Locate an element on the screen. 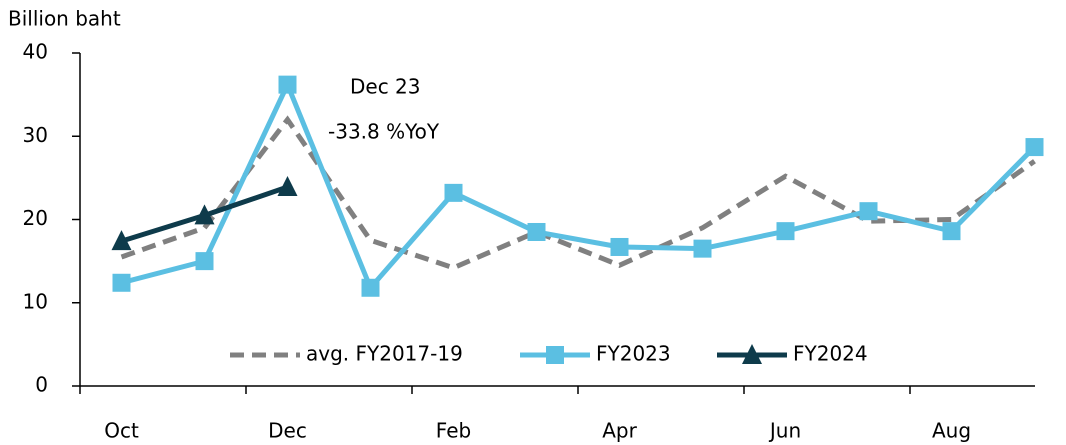 This screenshot has width=1066, height=445. y-tick-label: 10 is located at coordinates (35, 301).